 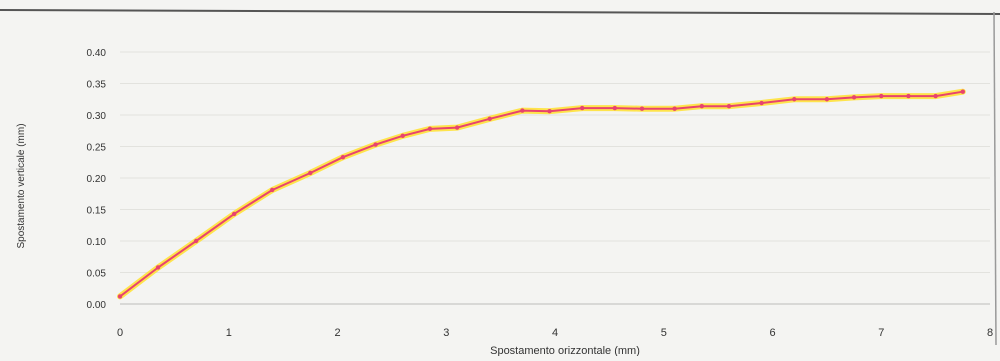 I want to click on x-tick-label: 8, so click(x=990, y=333).